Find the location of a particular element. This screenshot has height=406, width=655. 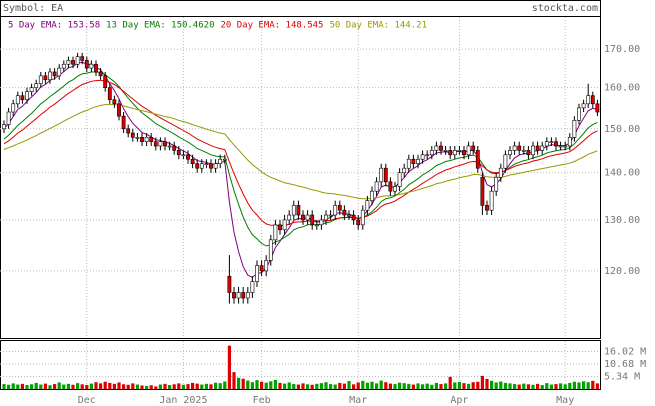

symbol: Symbol: EA is located at coordinates (33, 8).